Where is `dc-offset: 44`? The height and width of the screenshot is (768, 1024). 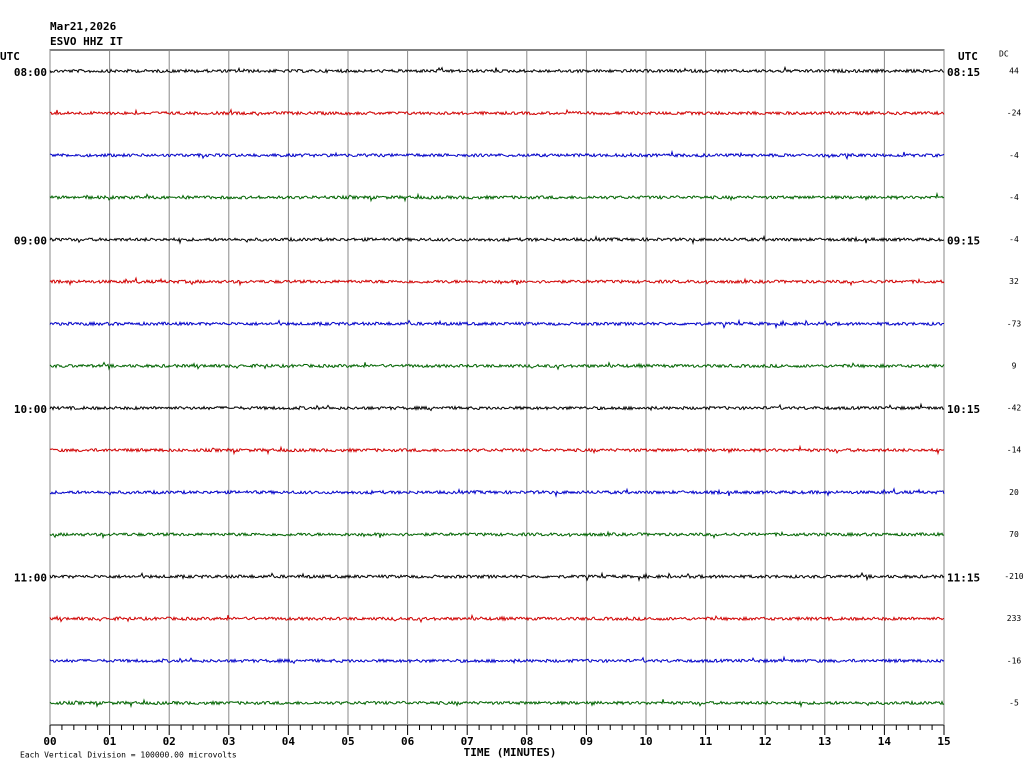
dc-offset: 44 is located at coordinates (1014, 71).